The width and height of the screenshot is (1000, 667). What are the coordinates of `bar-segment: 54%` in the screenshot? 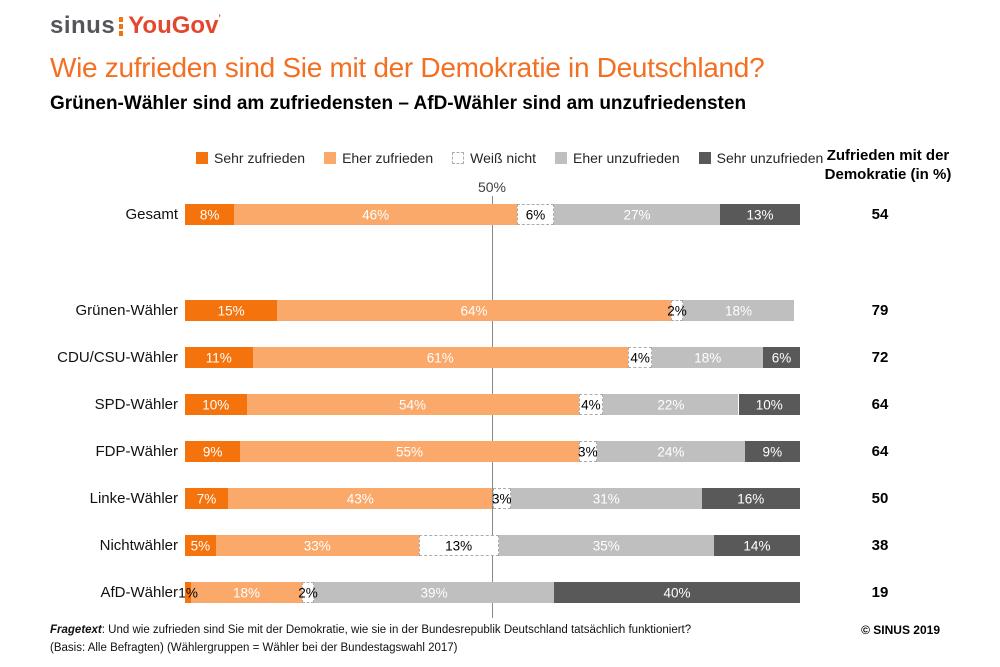 It's located at (412, 404).